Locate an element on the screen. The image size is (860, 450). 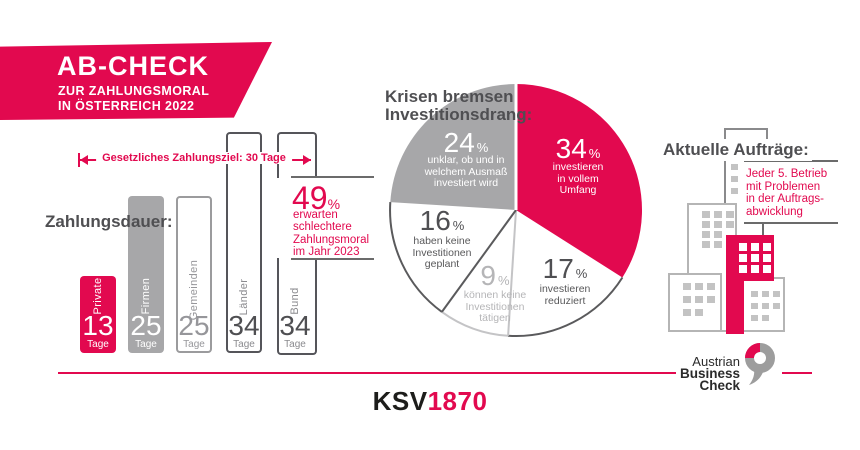
target-line-label: Gesetzliches Zahlungsziel: 30 Tage is located at coordinates (194, 158).